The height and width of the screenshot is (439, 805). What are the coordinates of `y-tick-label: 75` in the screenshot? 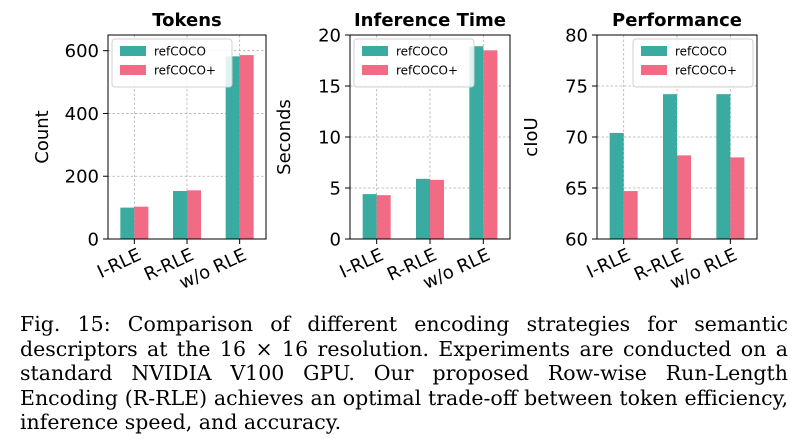 It's located at (576, 87).